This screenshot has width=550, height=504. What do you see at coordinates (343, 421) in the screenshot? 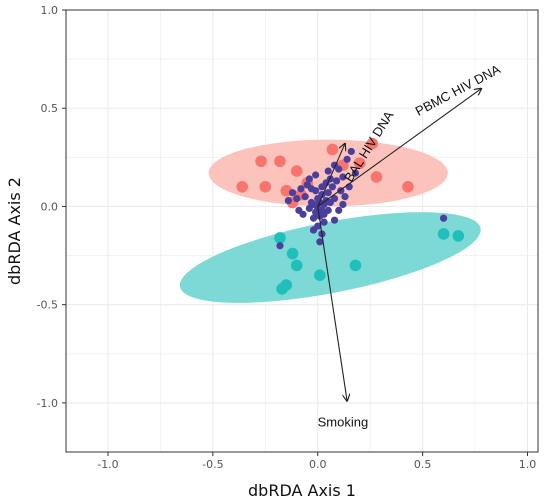
I see `arrow-label: Smoking` at bounding box center [343, 421].